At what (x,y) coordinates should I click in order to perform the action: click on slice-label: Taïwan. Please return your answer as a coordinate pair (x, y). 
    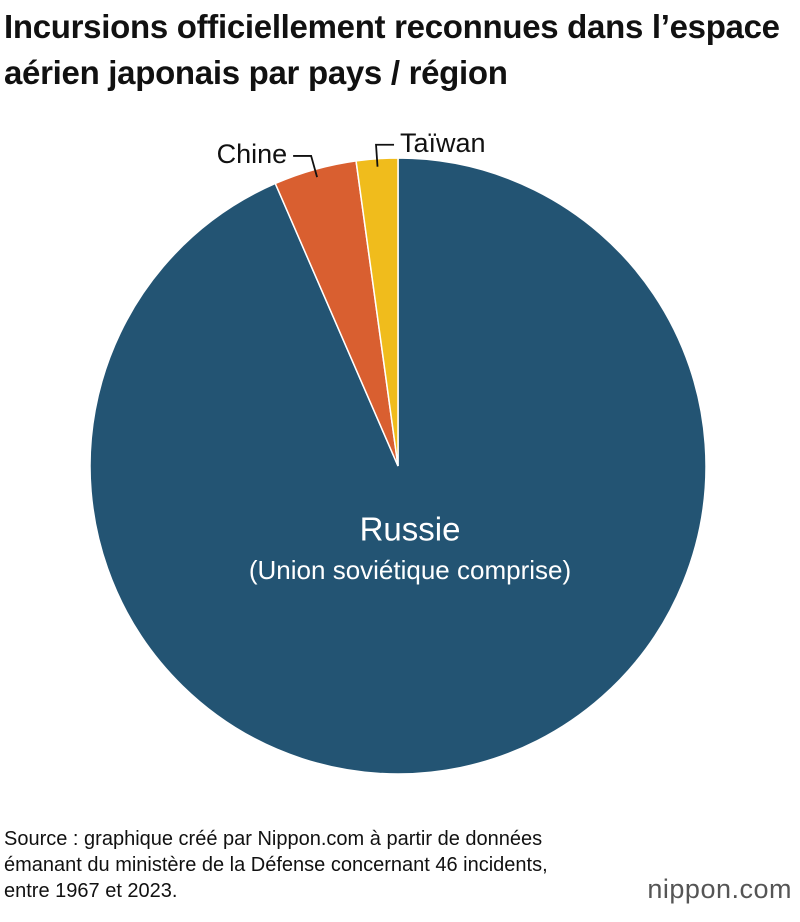
    Looking at the image, I should click on (443, 143).